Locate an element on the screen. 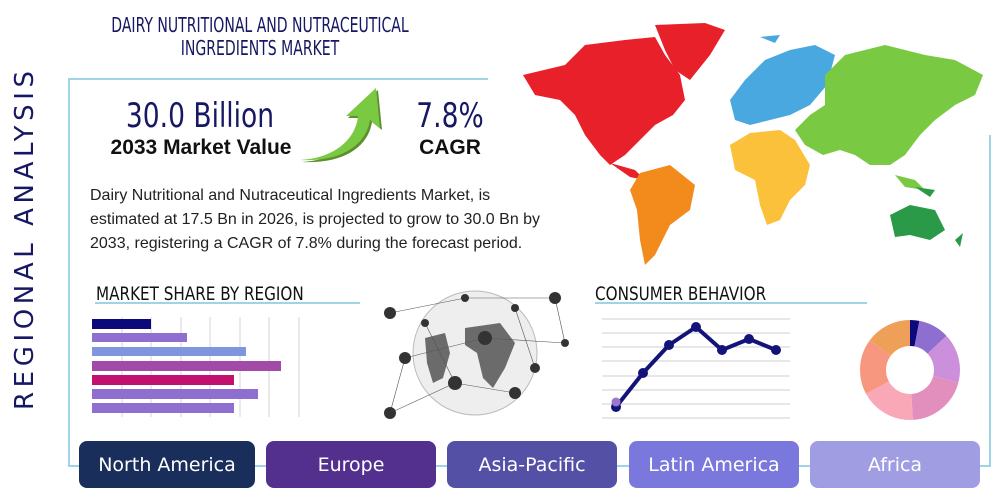  consumer-behavior-title: CONSUMER BEHAVIOR is located at coordinates (681, 294).